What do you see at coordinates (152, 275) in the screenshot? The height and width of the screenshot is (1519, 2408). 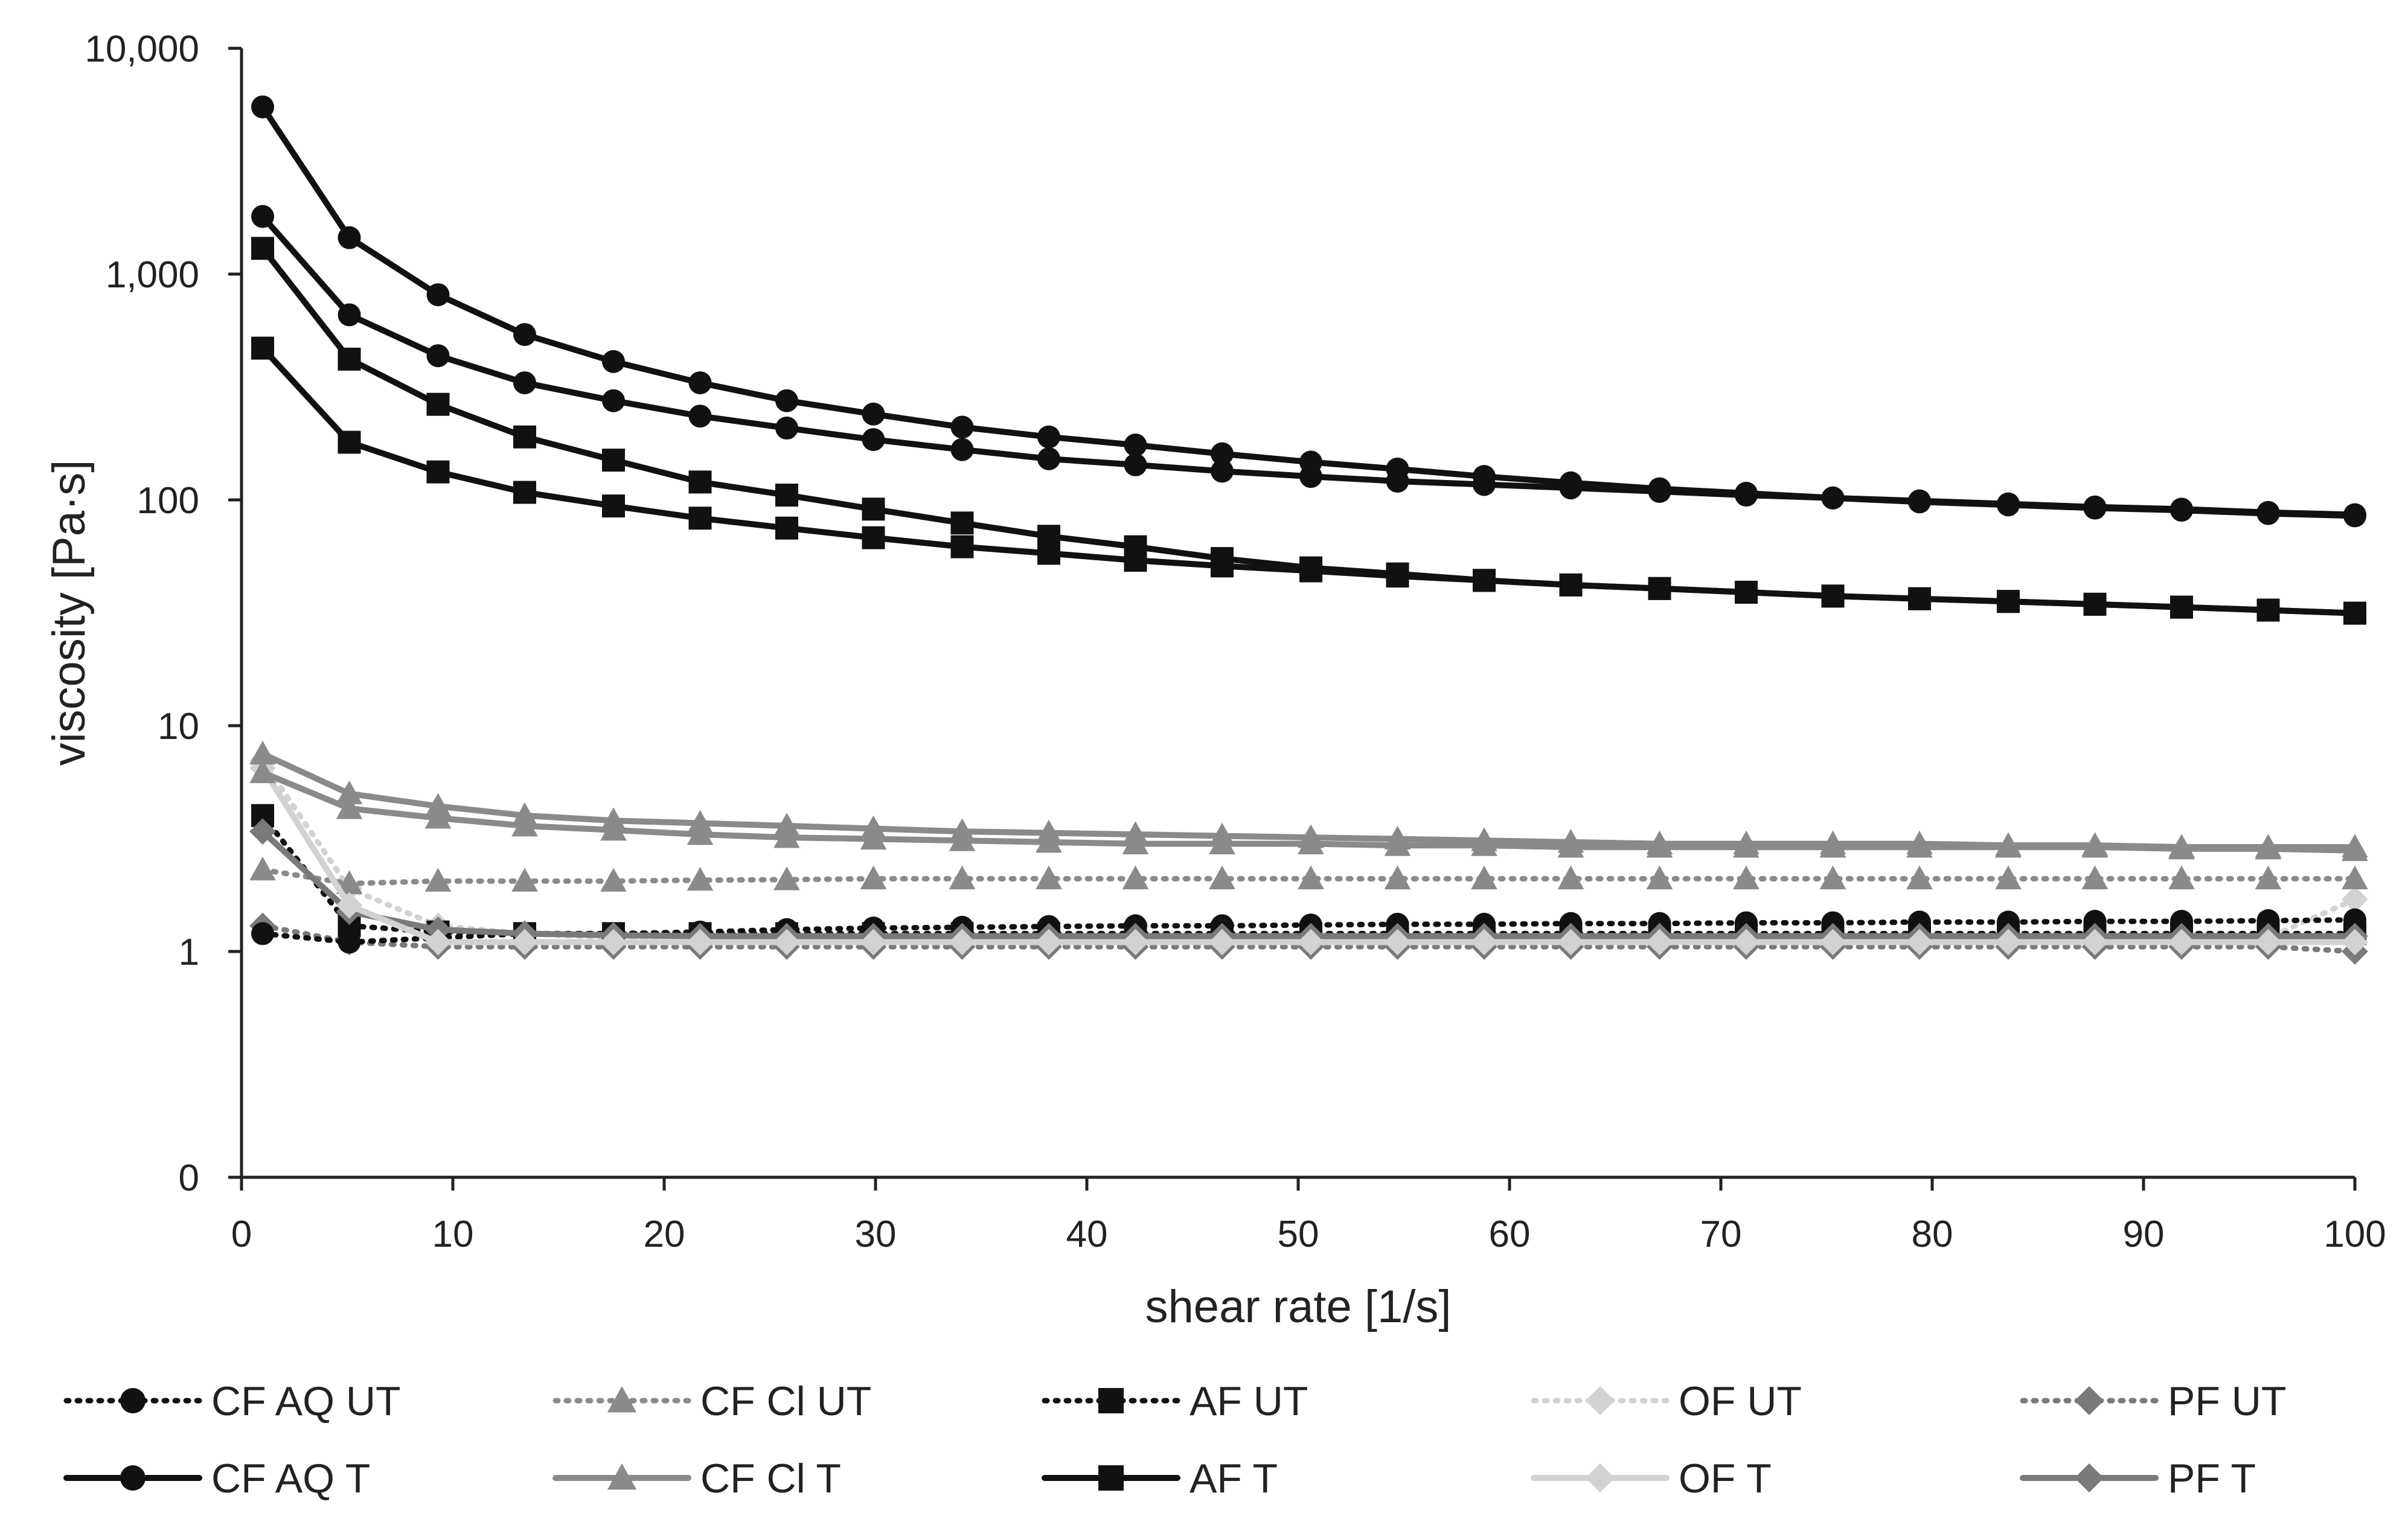 I see `y-tick-label: 1,000` at bounding box center [152, 275].